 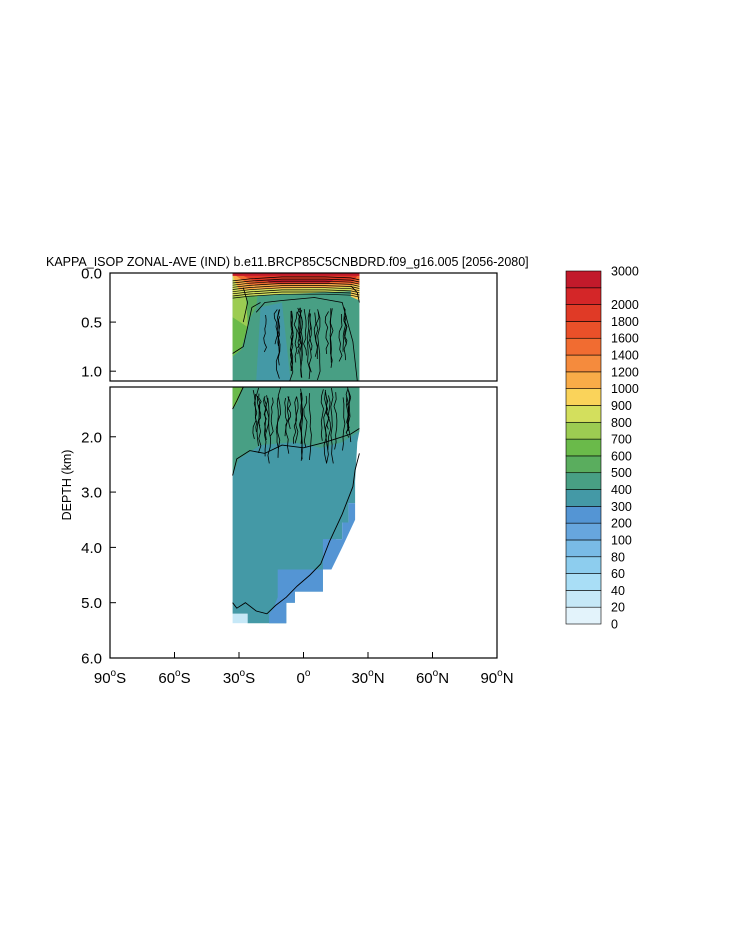 What do you see at coordinates (91, 372) in the screenshot?
I see `y-tick-label: 1.0` at bounding box center [91, 372].